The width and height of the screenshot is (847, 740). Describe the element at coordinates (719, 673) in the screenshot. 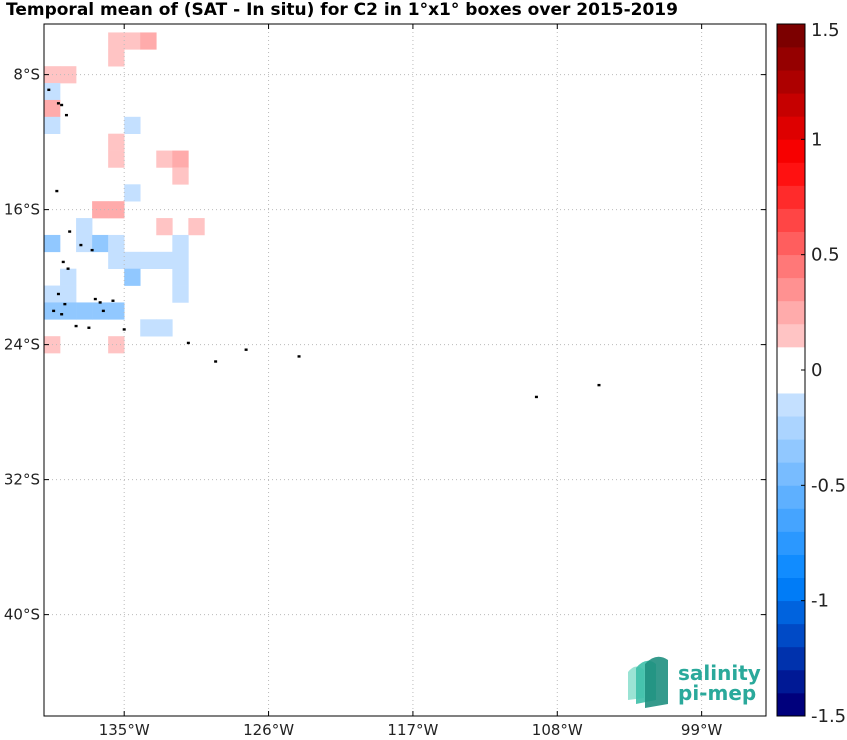

I see `logo-line1: salinity` at that location.